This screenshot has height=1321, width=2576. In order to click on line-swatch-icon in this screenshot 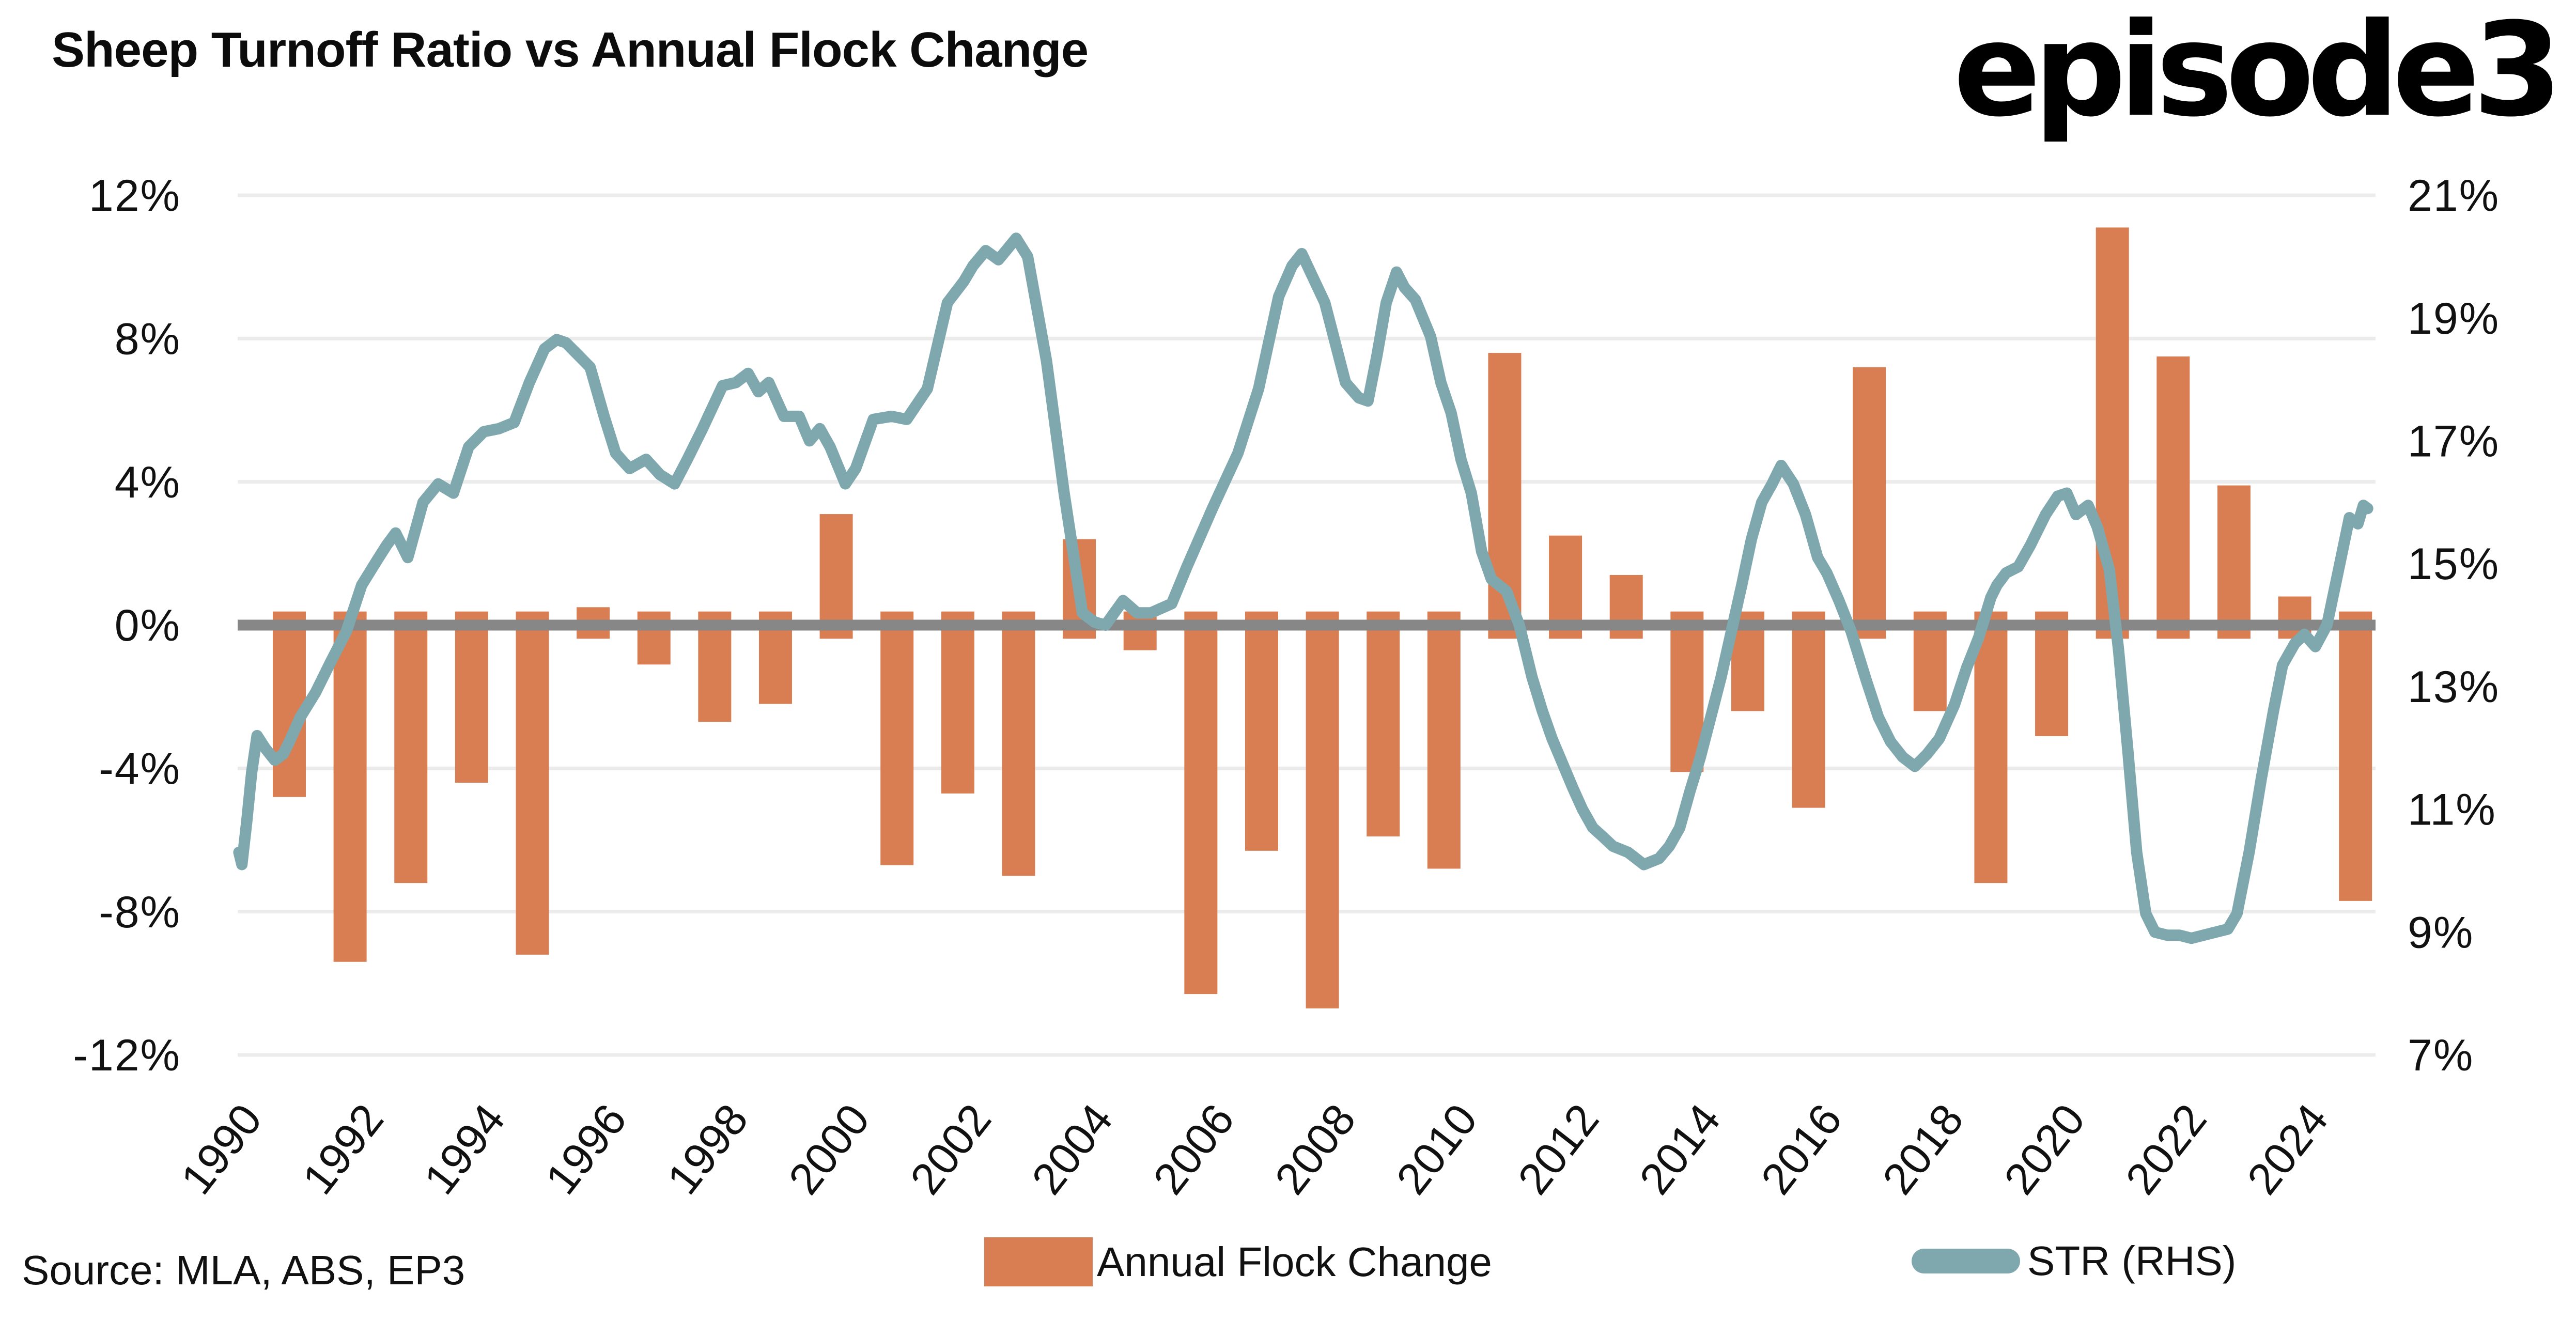, I will do `click(1966, 1261)`.